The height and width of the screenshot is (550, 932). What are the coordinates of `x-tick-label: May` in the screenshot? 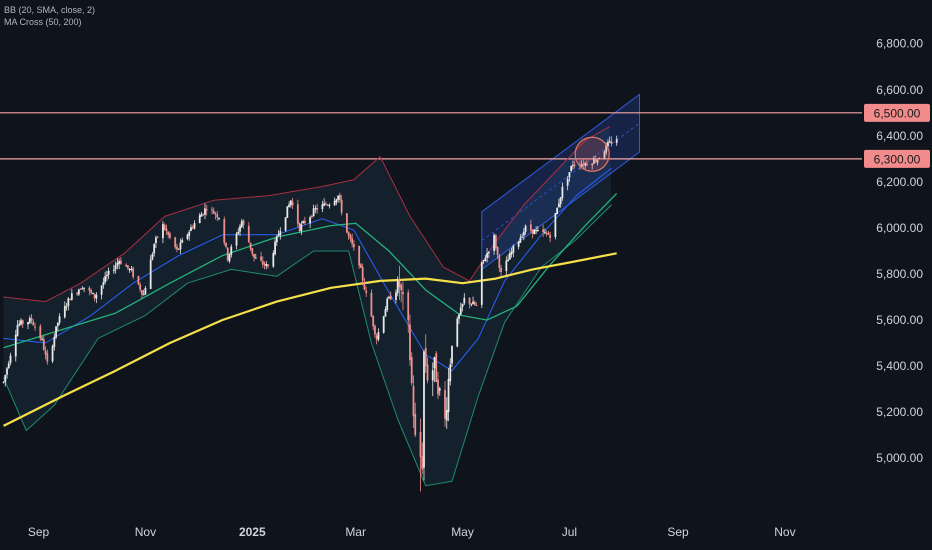 It's located at (462, 532).